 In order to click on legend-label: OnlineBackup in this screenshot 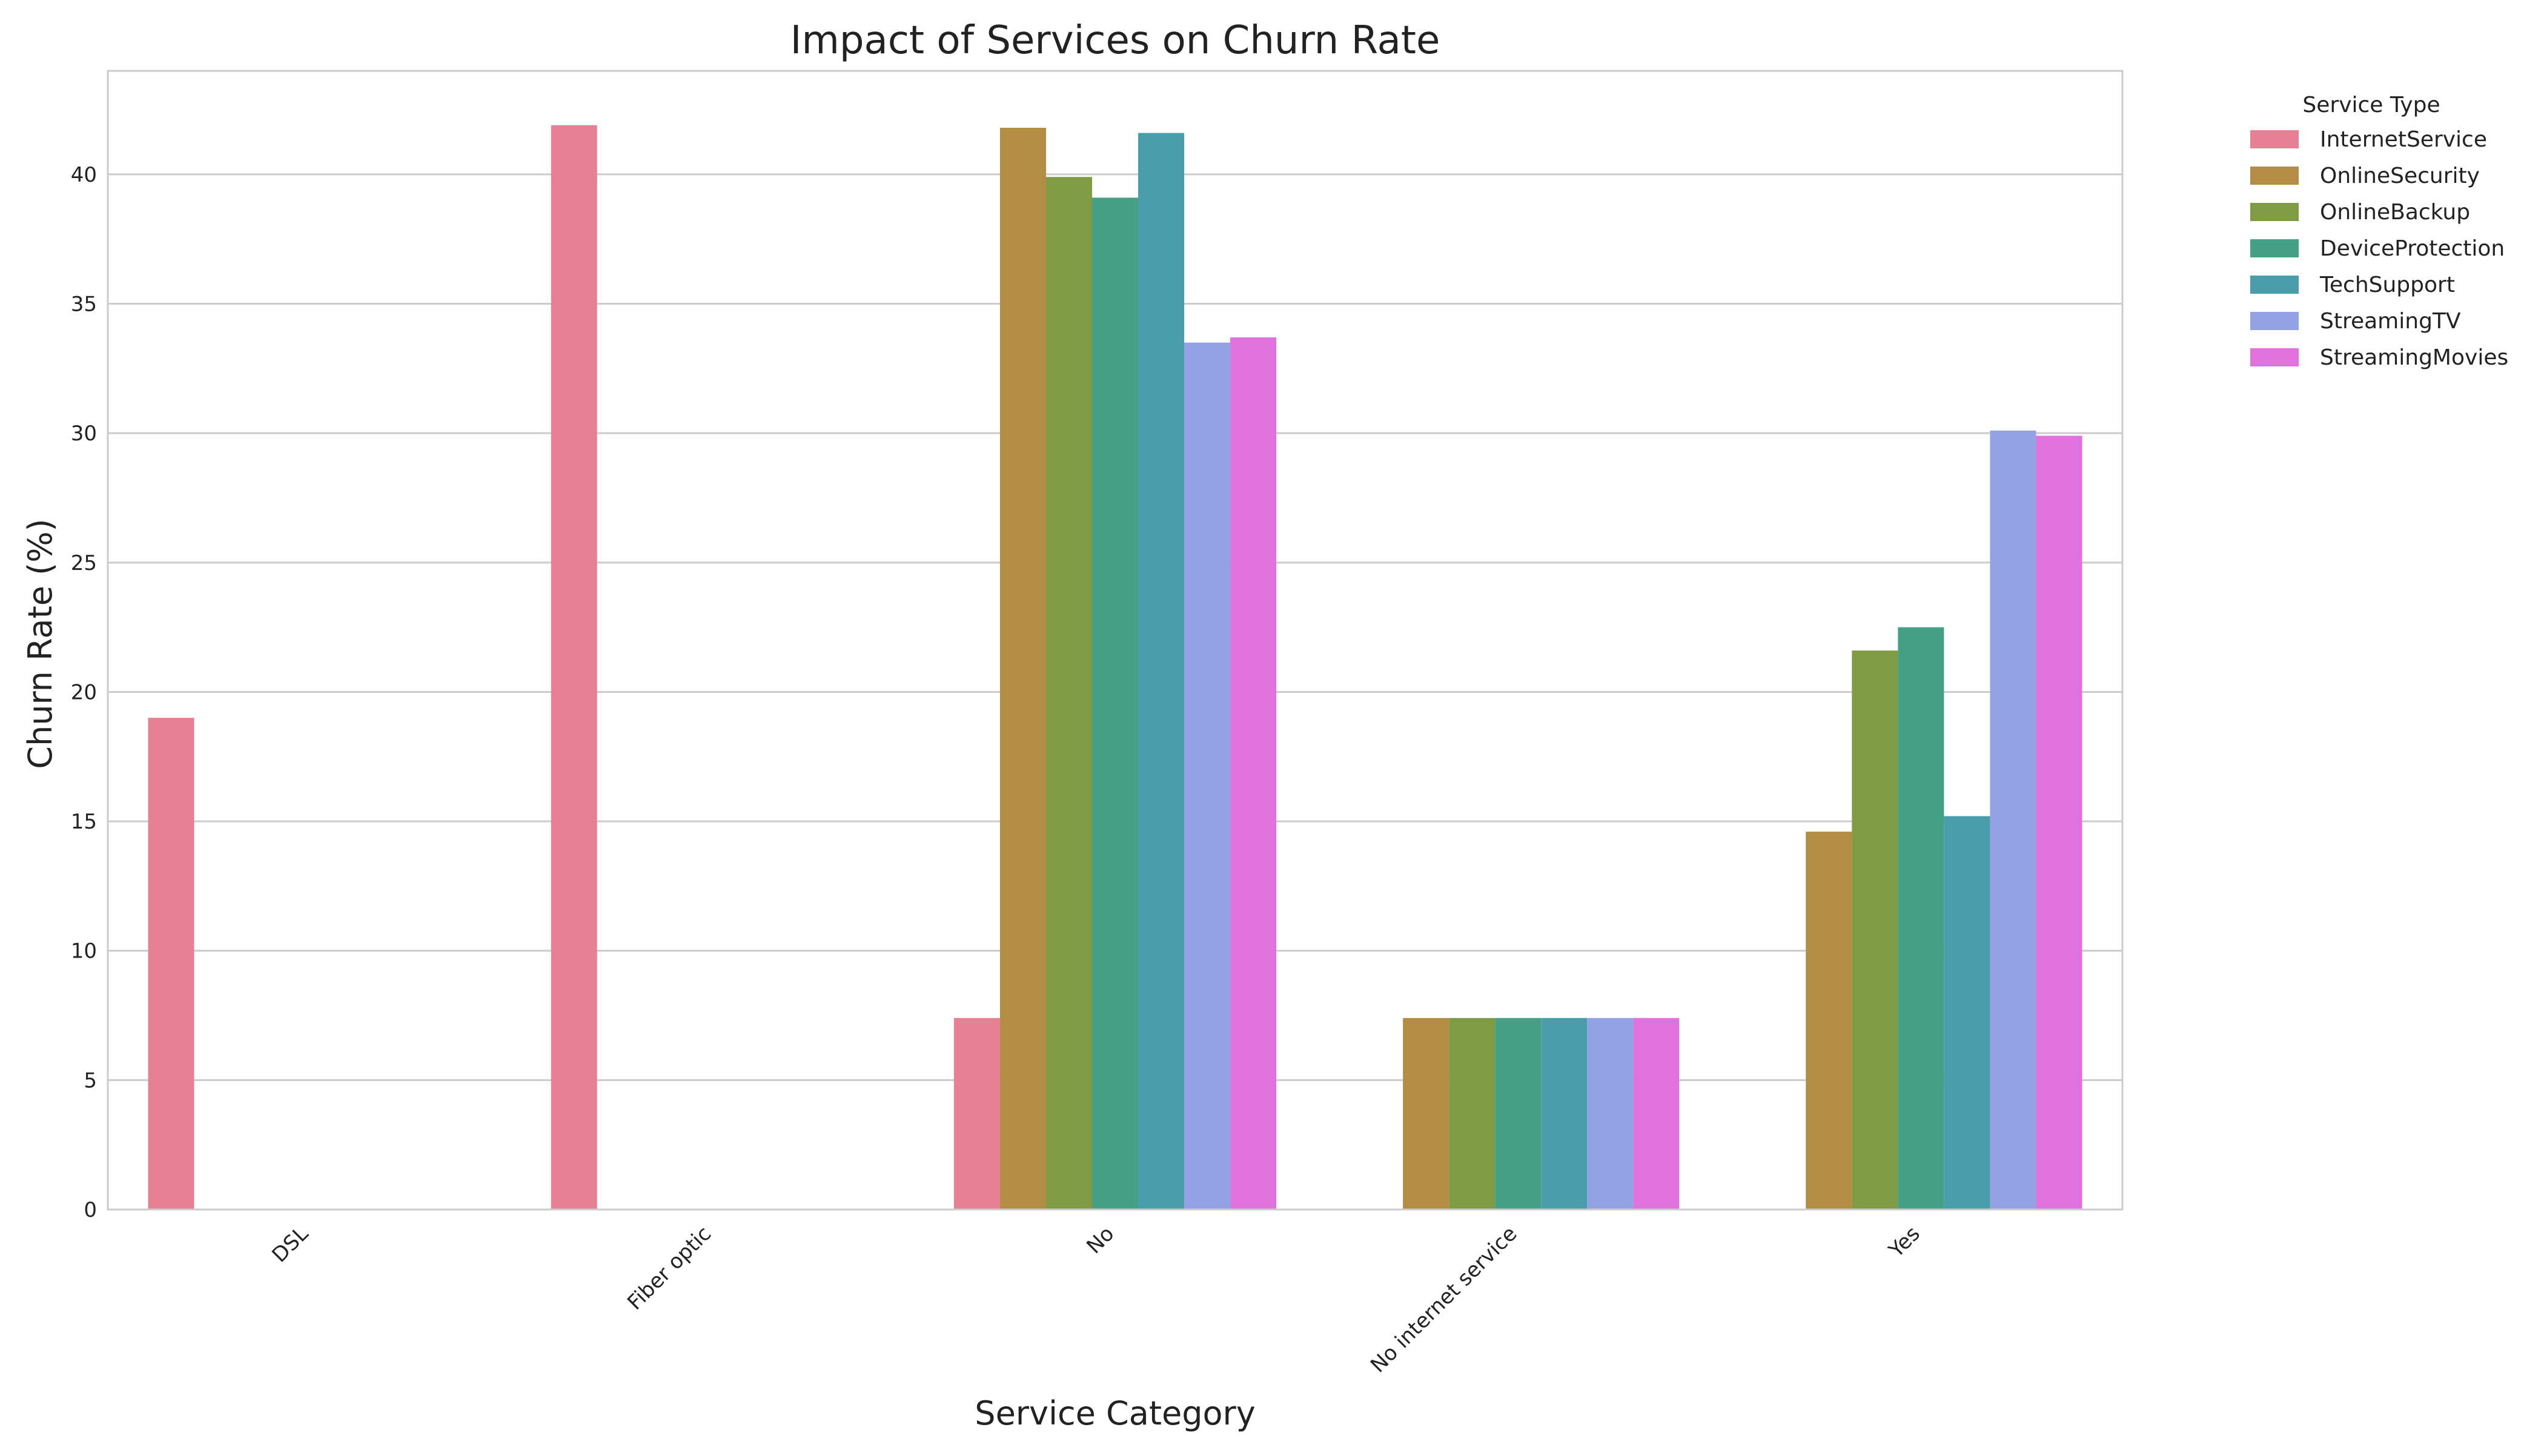, I will do `click(2395, 212)`.